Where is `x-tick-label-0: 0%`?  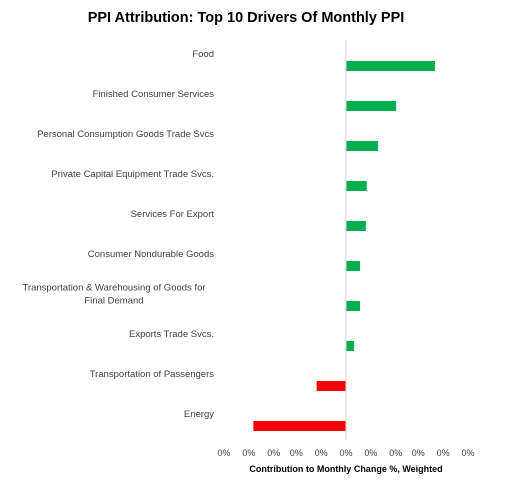
x-tick-label-0: 0% is located at coordinates (223, 453).